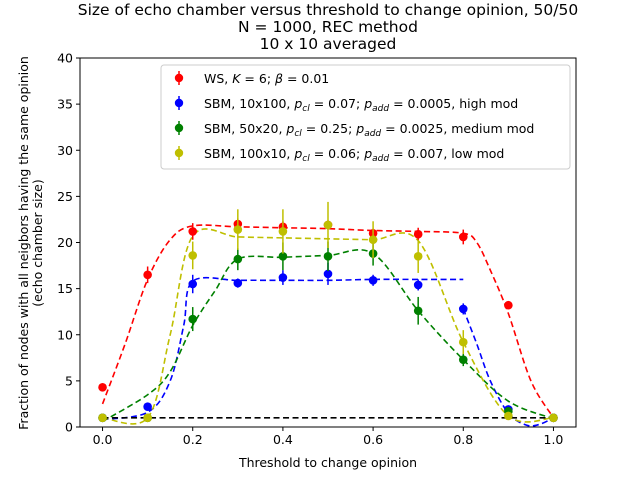 The image size is (640, 480). Describe the element at coordinates (65, 288) in the screenshot. I see `y-tick-label: 15` at that location.